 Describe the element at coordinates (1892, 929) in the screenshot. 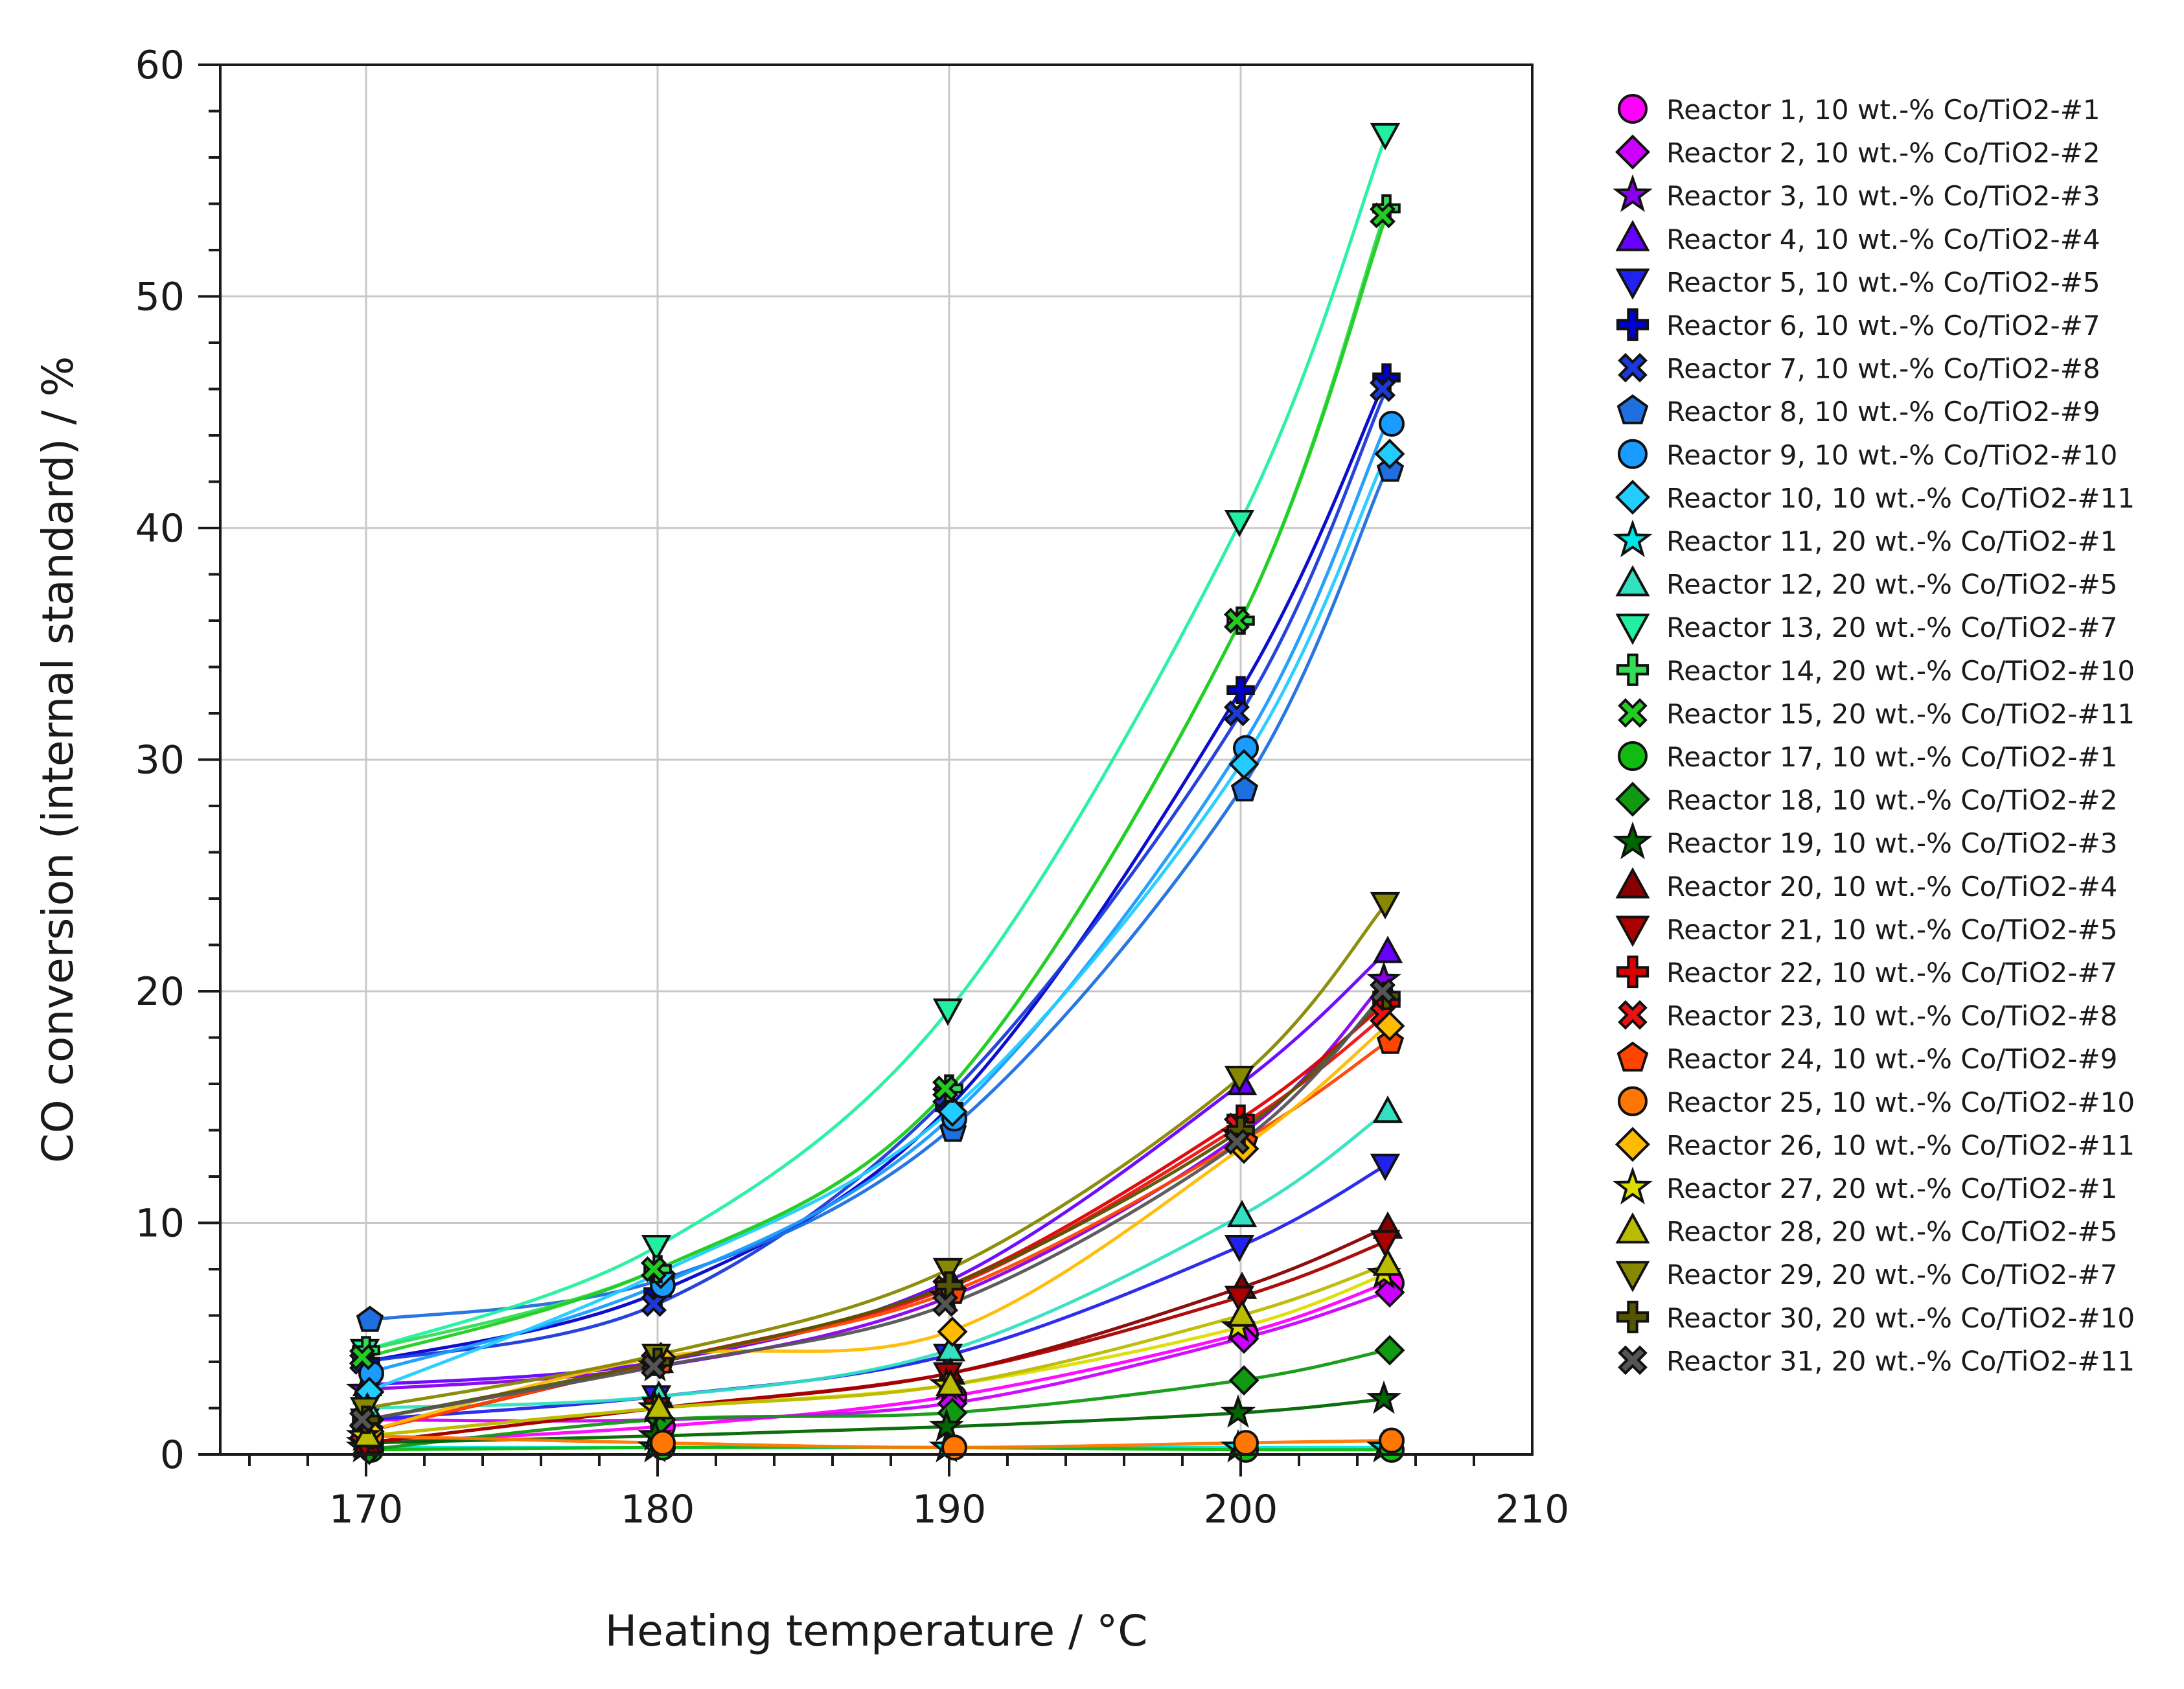

I see `legend-label: Reactor 21, 10 wt.-% Co/TiO2-#5` at that location.